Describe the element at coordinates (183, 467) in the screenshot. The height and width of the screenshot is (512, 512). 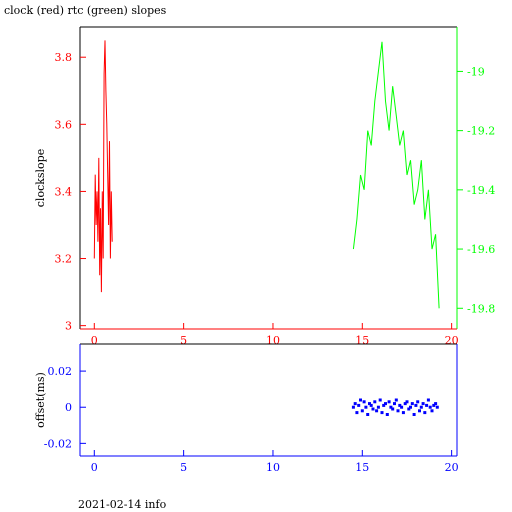
I see `bottom-x-tick-label-1: 5` at that location.